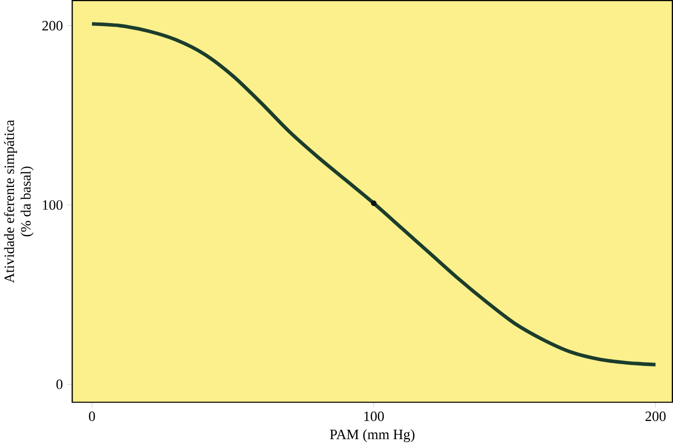 This screenshot has width=673, height=446. What do you see at coordinates (372, 435) in the screenshot?
I see `x-axis-title: PAM (mm Hg)` at bounding box center [372, 435].